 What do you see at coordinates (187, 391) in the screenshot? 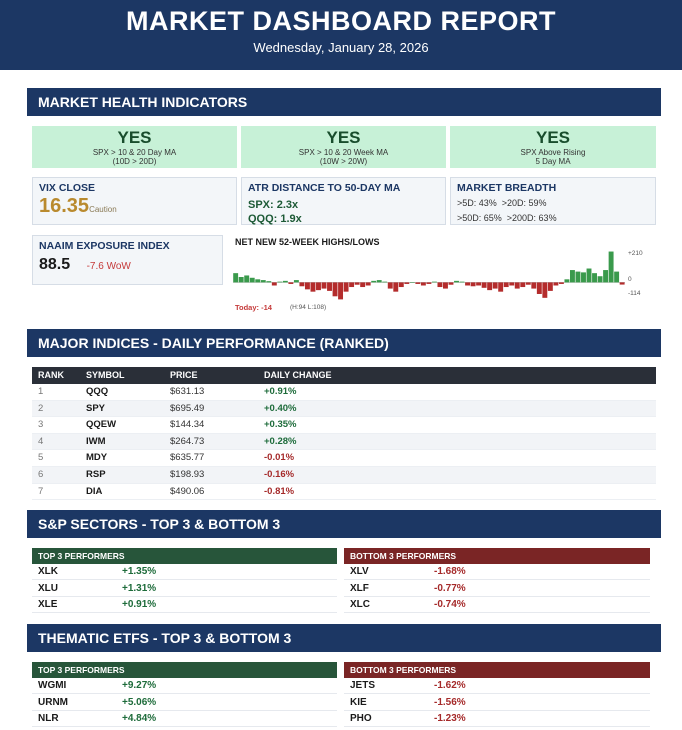
I see `price-cell: $631.13` at bounding box center [187, 391].